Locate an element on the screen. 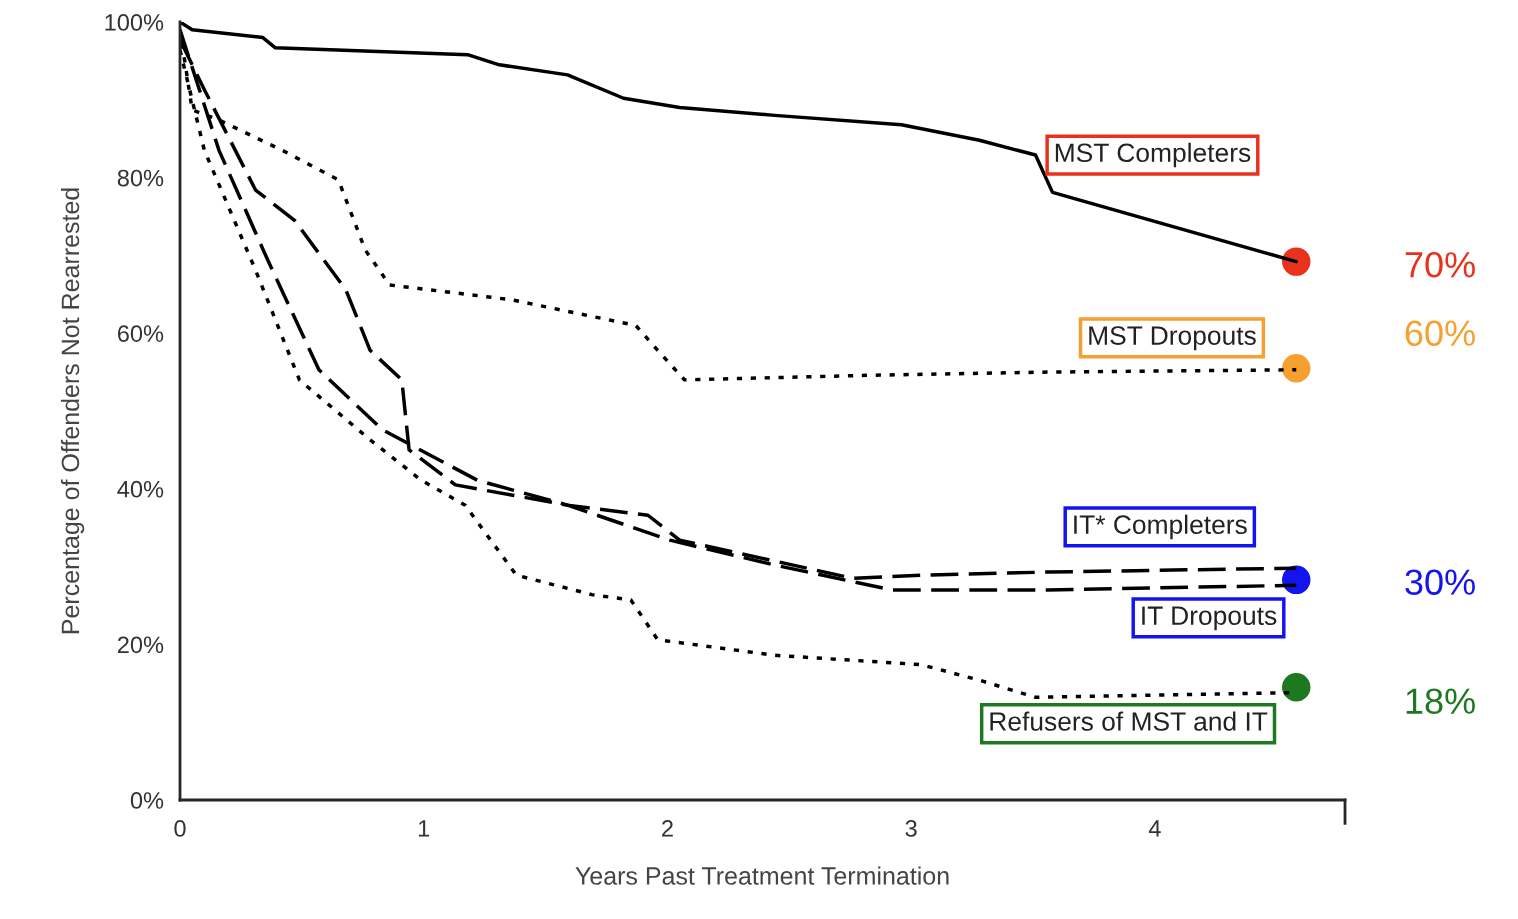 The image size is (1518, 919). y-tick-label: 0% is located at coordinates (147, 800).